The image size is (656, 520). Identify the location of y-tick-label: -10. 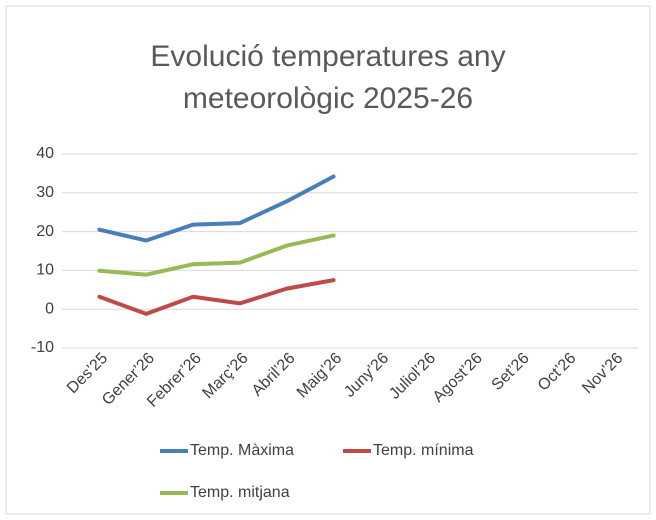
(42, 347).